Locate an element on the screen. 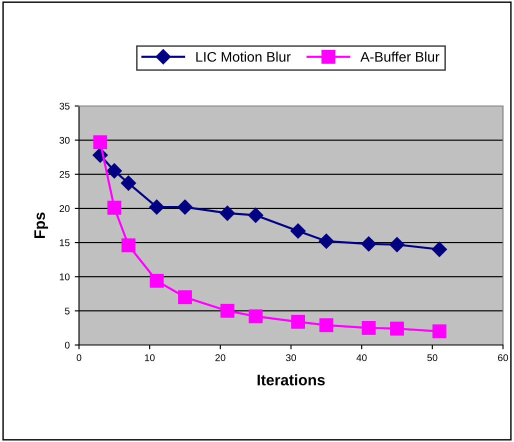 The height and width of the screenshot is (442, 514). x-tick-label: 40 is located at coordinates (361, 358).